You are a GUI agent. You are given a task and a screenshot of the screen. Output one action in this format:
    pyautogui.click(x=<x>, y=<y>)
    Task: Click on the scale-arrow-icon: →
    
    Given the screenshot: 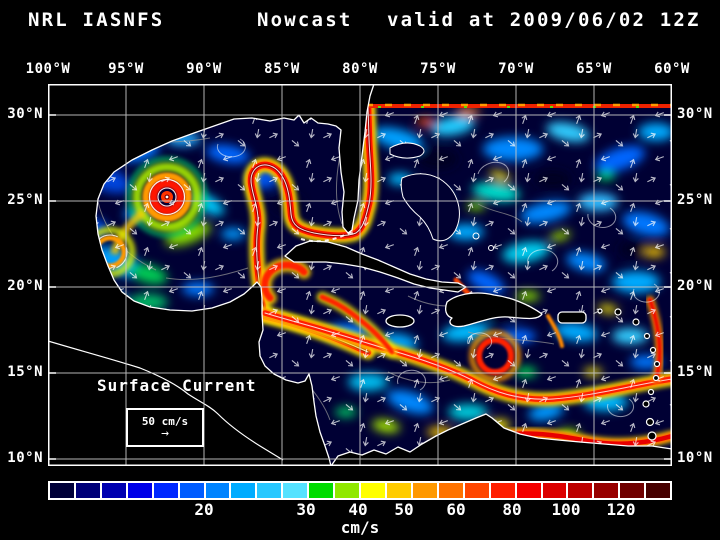 What is the action you would take?
    pyautogui.click(x=165, y=433)
    